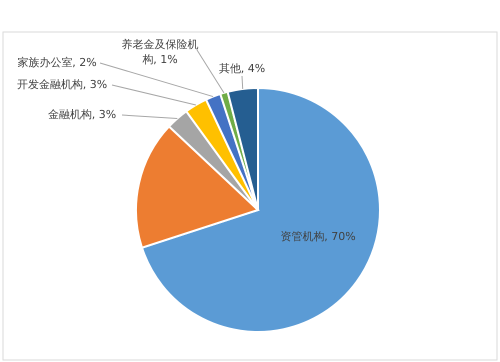 This screenshot has width=500, height=362. What do you see at coordinates (160, 52) in the screenshot?
I see `slice-label: 养老金及保险机构, 1%` at bounding box center [160, 52].